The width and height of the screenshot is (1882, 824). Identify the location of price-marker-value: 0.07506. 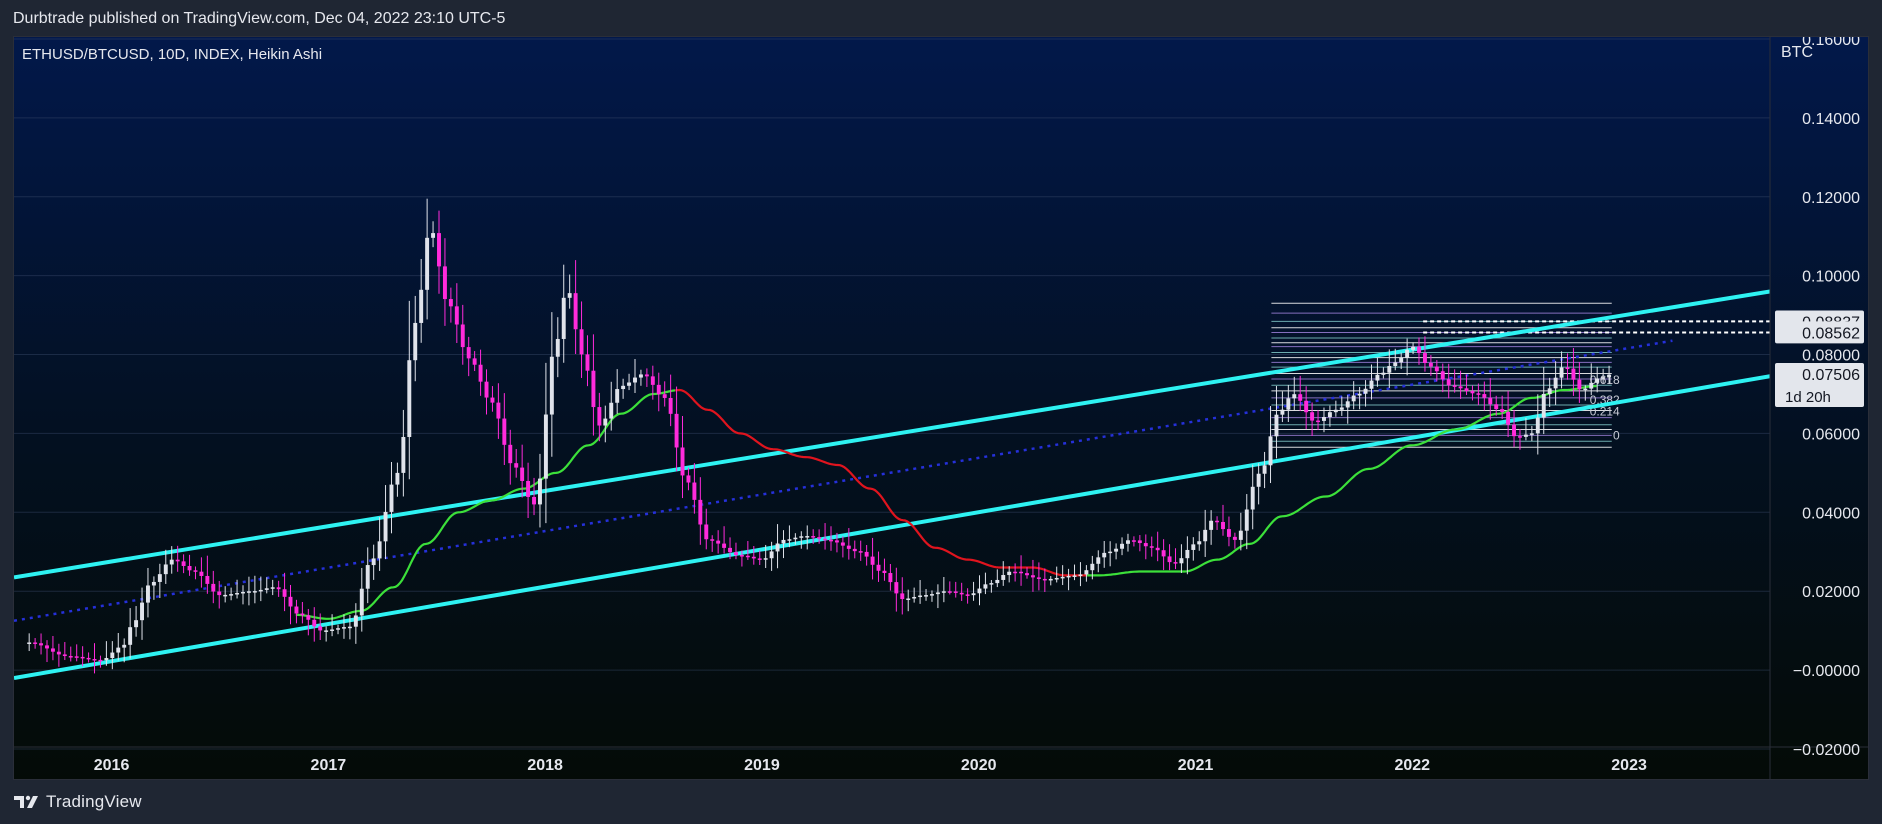
(1831, 375).